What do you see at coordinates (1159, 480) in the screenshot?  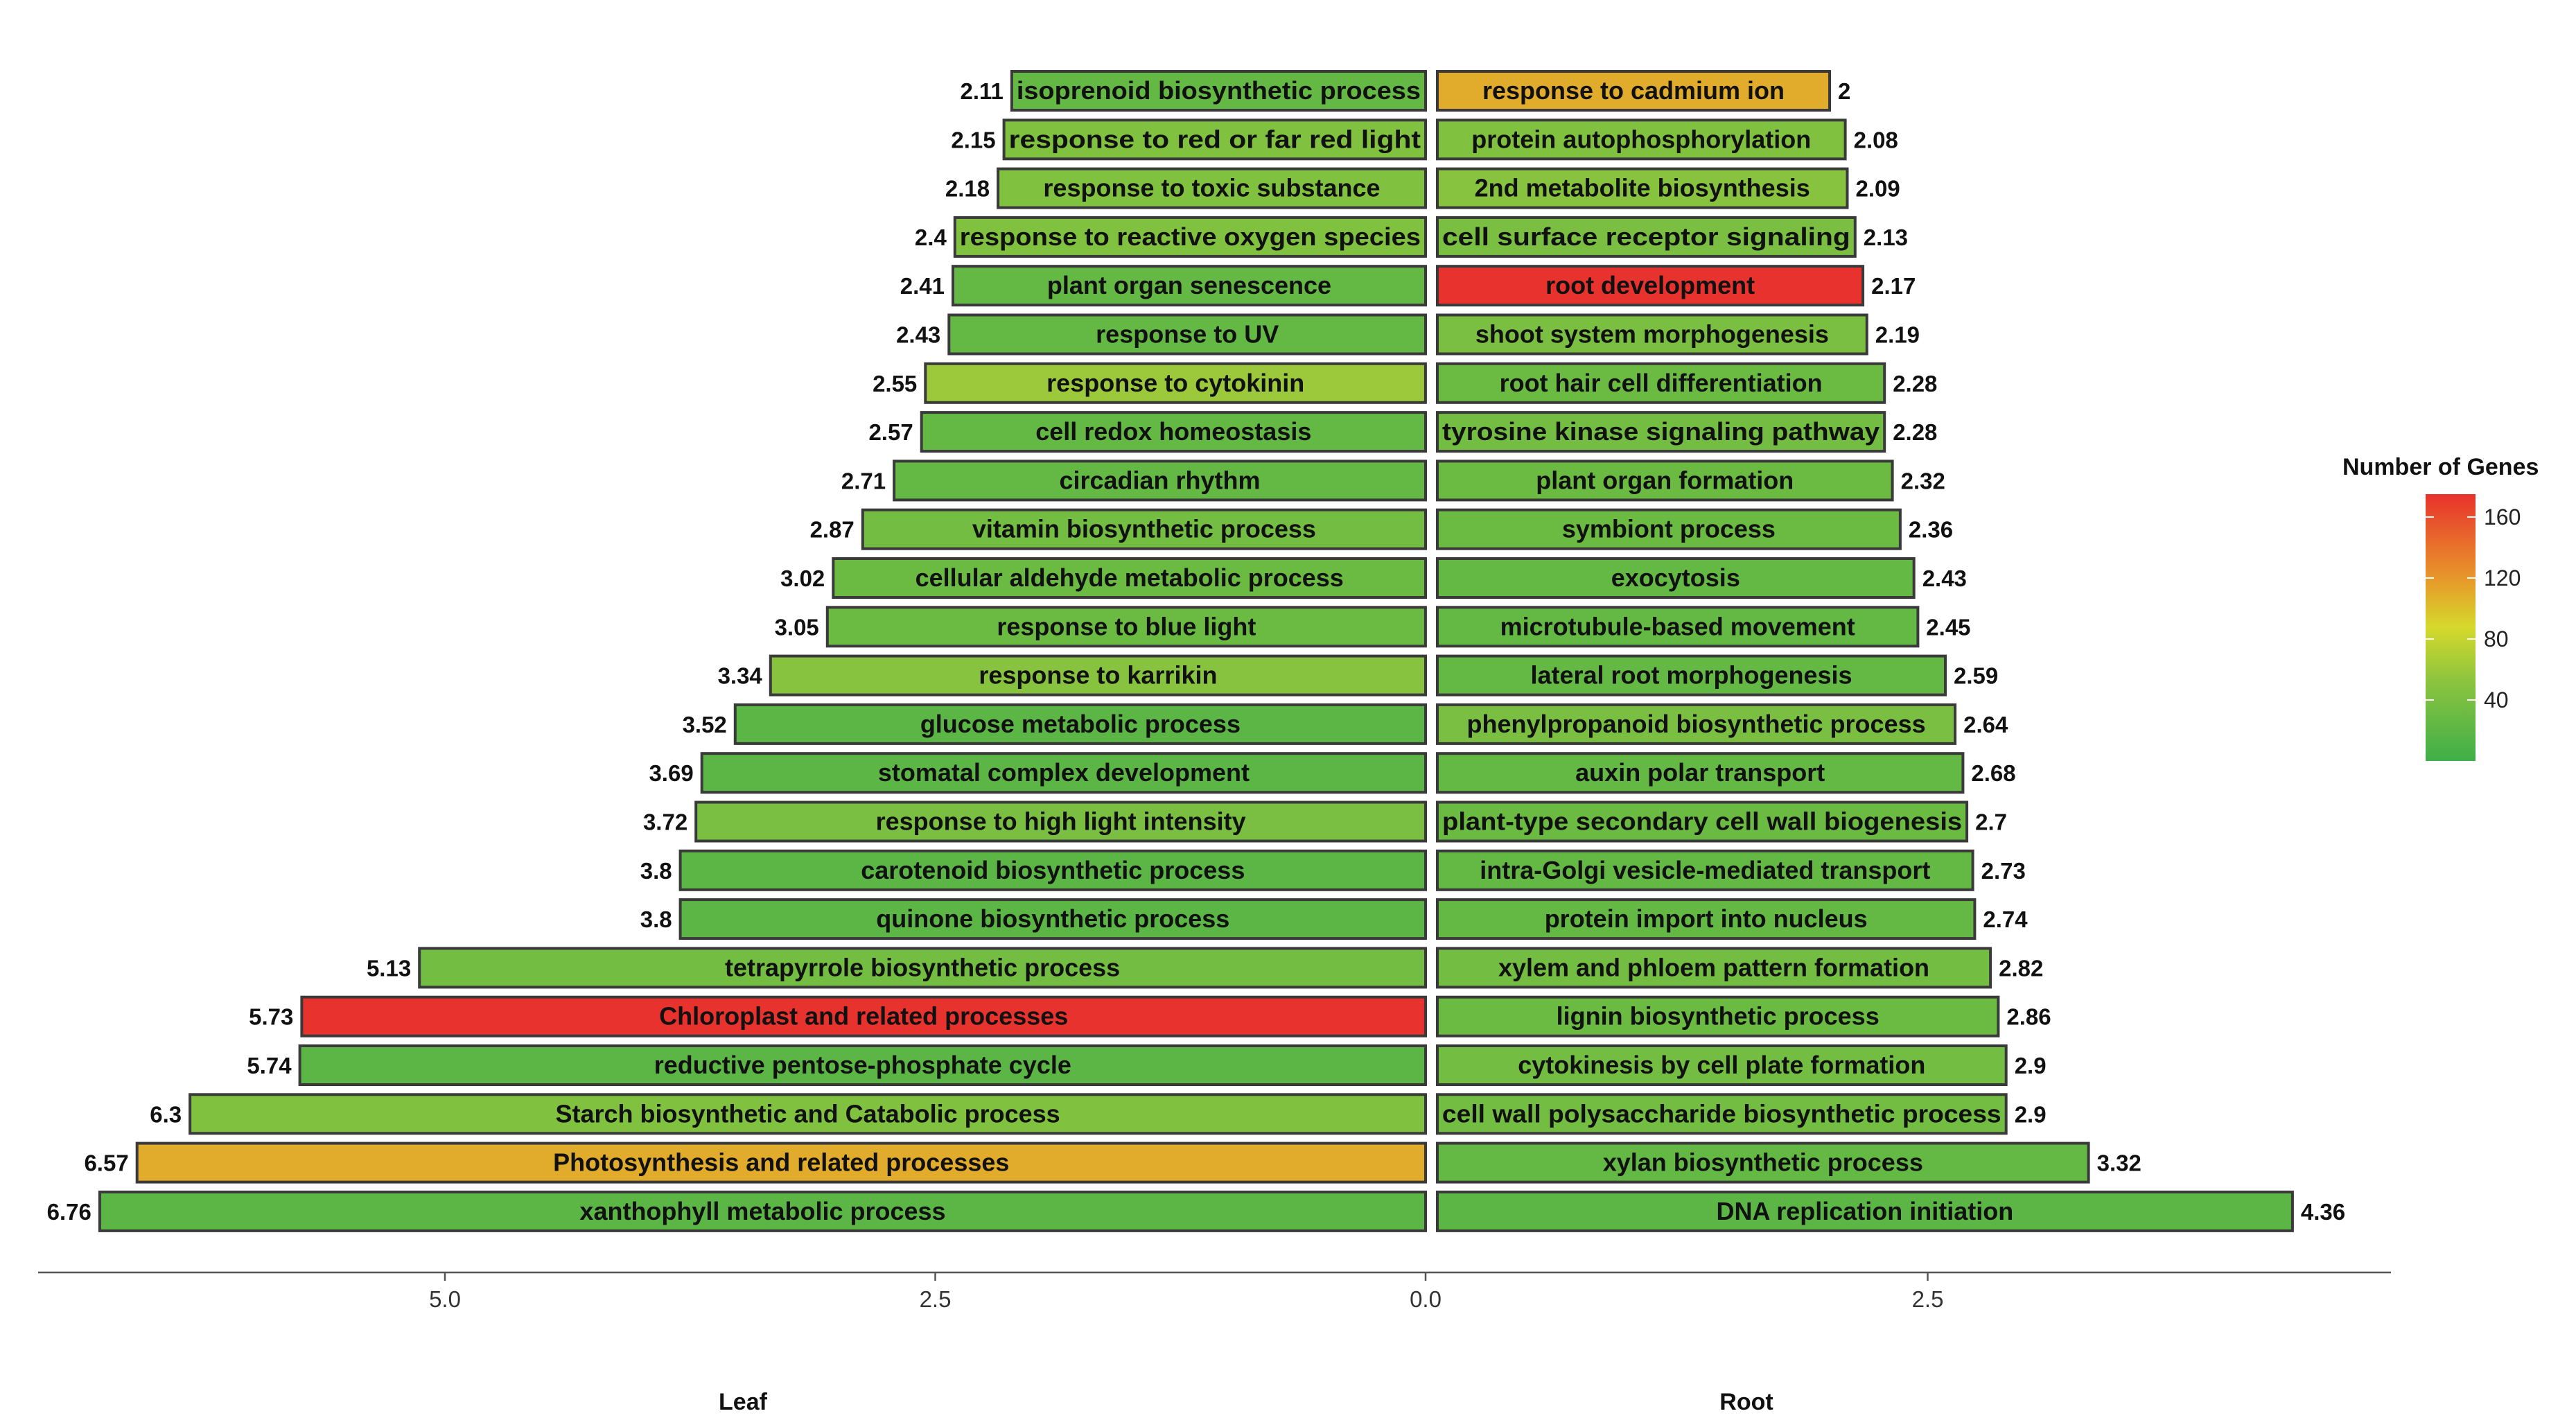 I see `left-bar-term: circadian rhythm` at bounding box center [1159, 480].